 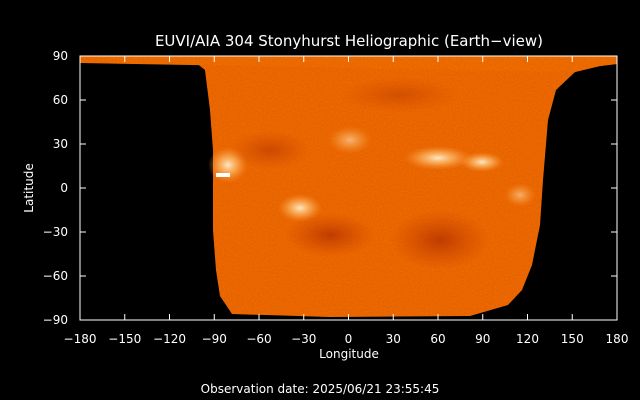 I want to click on x-axis-label: Longitude, so click(x=349, y=354).